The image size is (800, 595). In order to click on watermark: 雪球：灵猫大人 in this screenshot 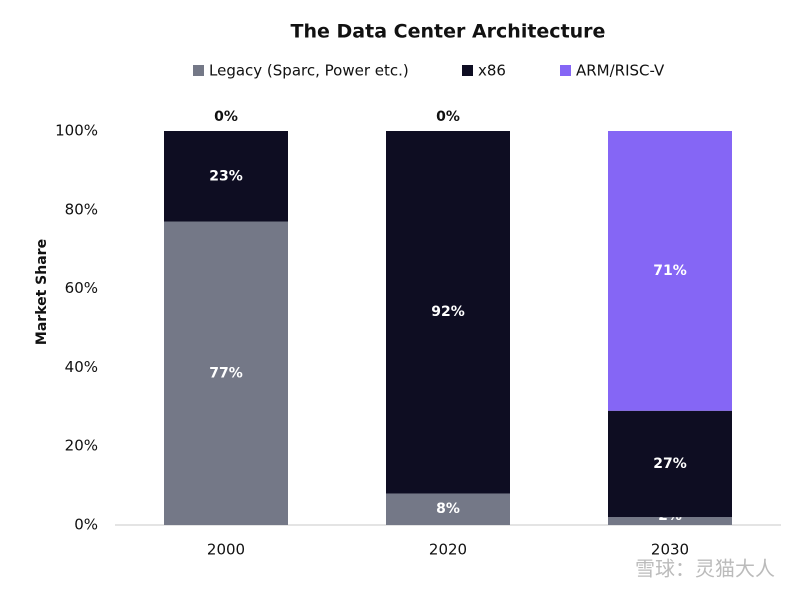, I will do `click(705, 569)`.